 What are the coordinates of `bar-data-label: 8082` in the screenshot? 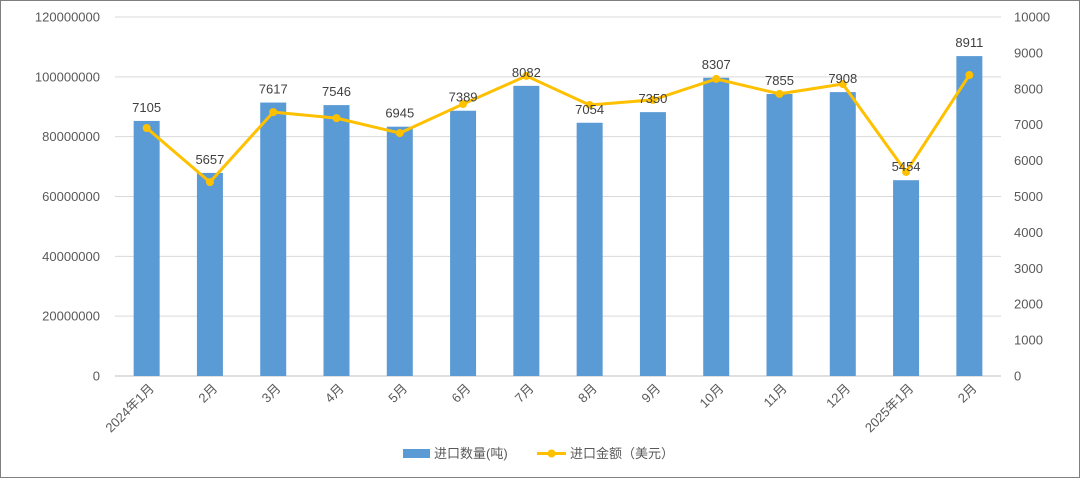 It's located at (526, 72).